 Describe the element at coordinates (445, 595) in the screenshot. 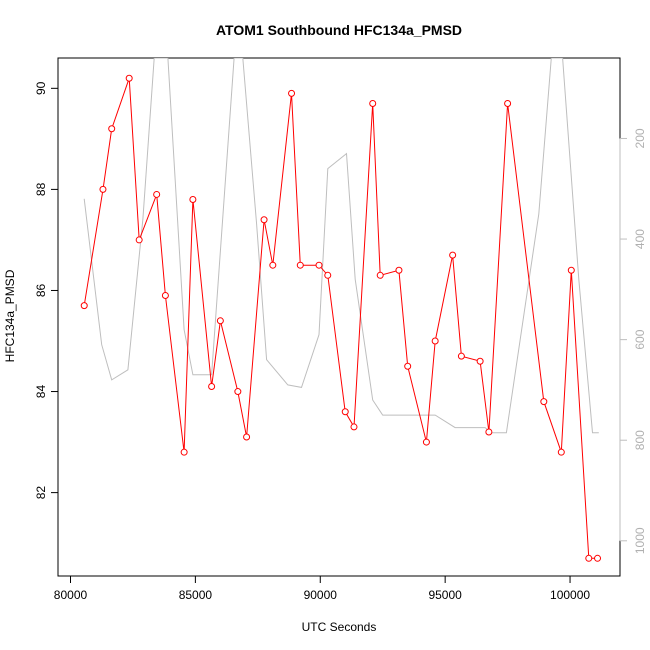

I see `x-tick-label: 95000` at that location.